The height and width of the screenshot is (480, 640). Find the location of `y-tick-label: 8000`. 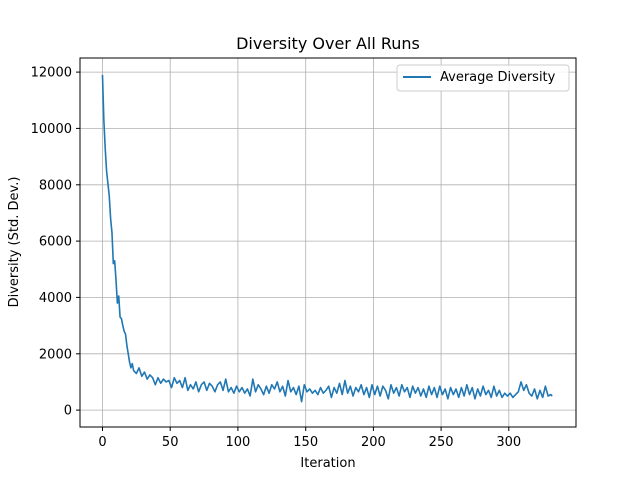

y-tick-label: 8000 is located at coordinates (55, 185).